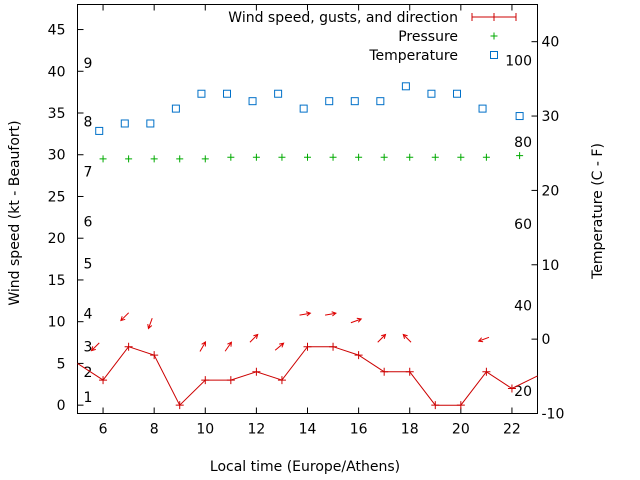 Image resolution: width=640 pixels, height=480 pixels. What do you see at coordinates (428, 37) in the screenshot?
I see `legend-label: Pressure` at bounding box center [428, 37].